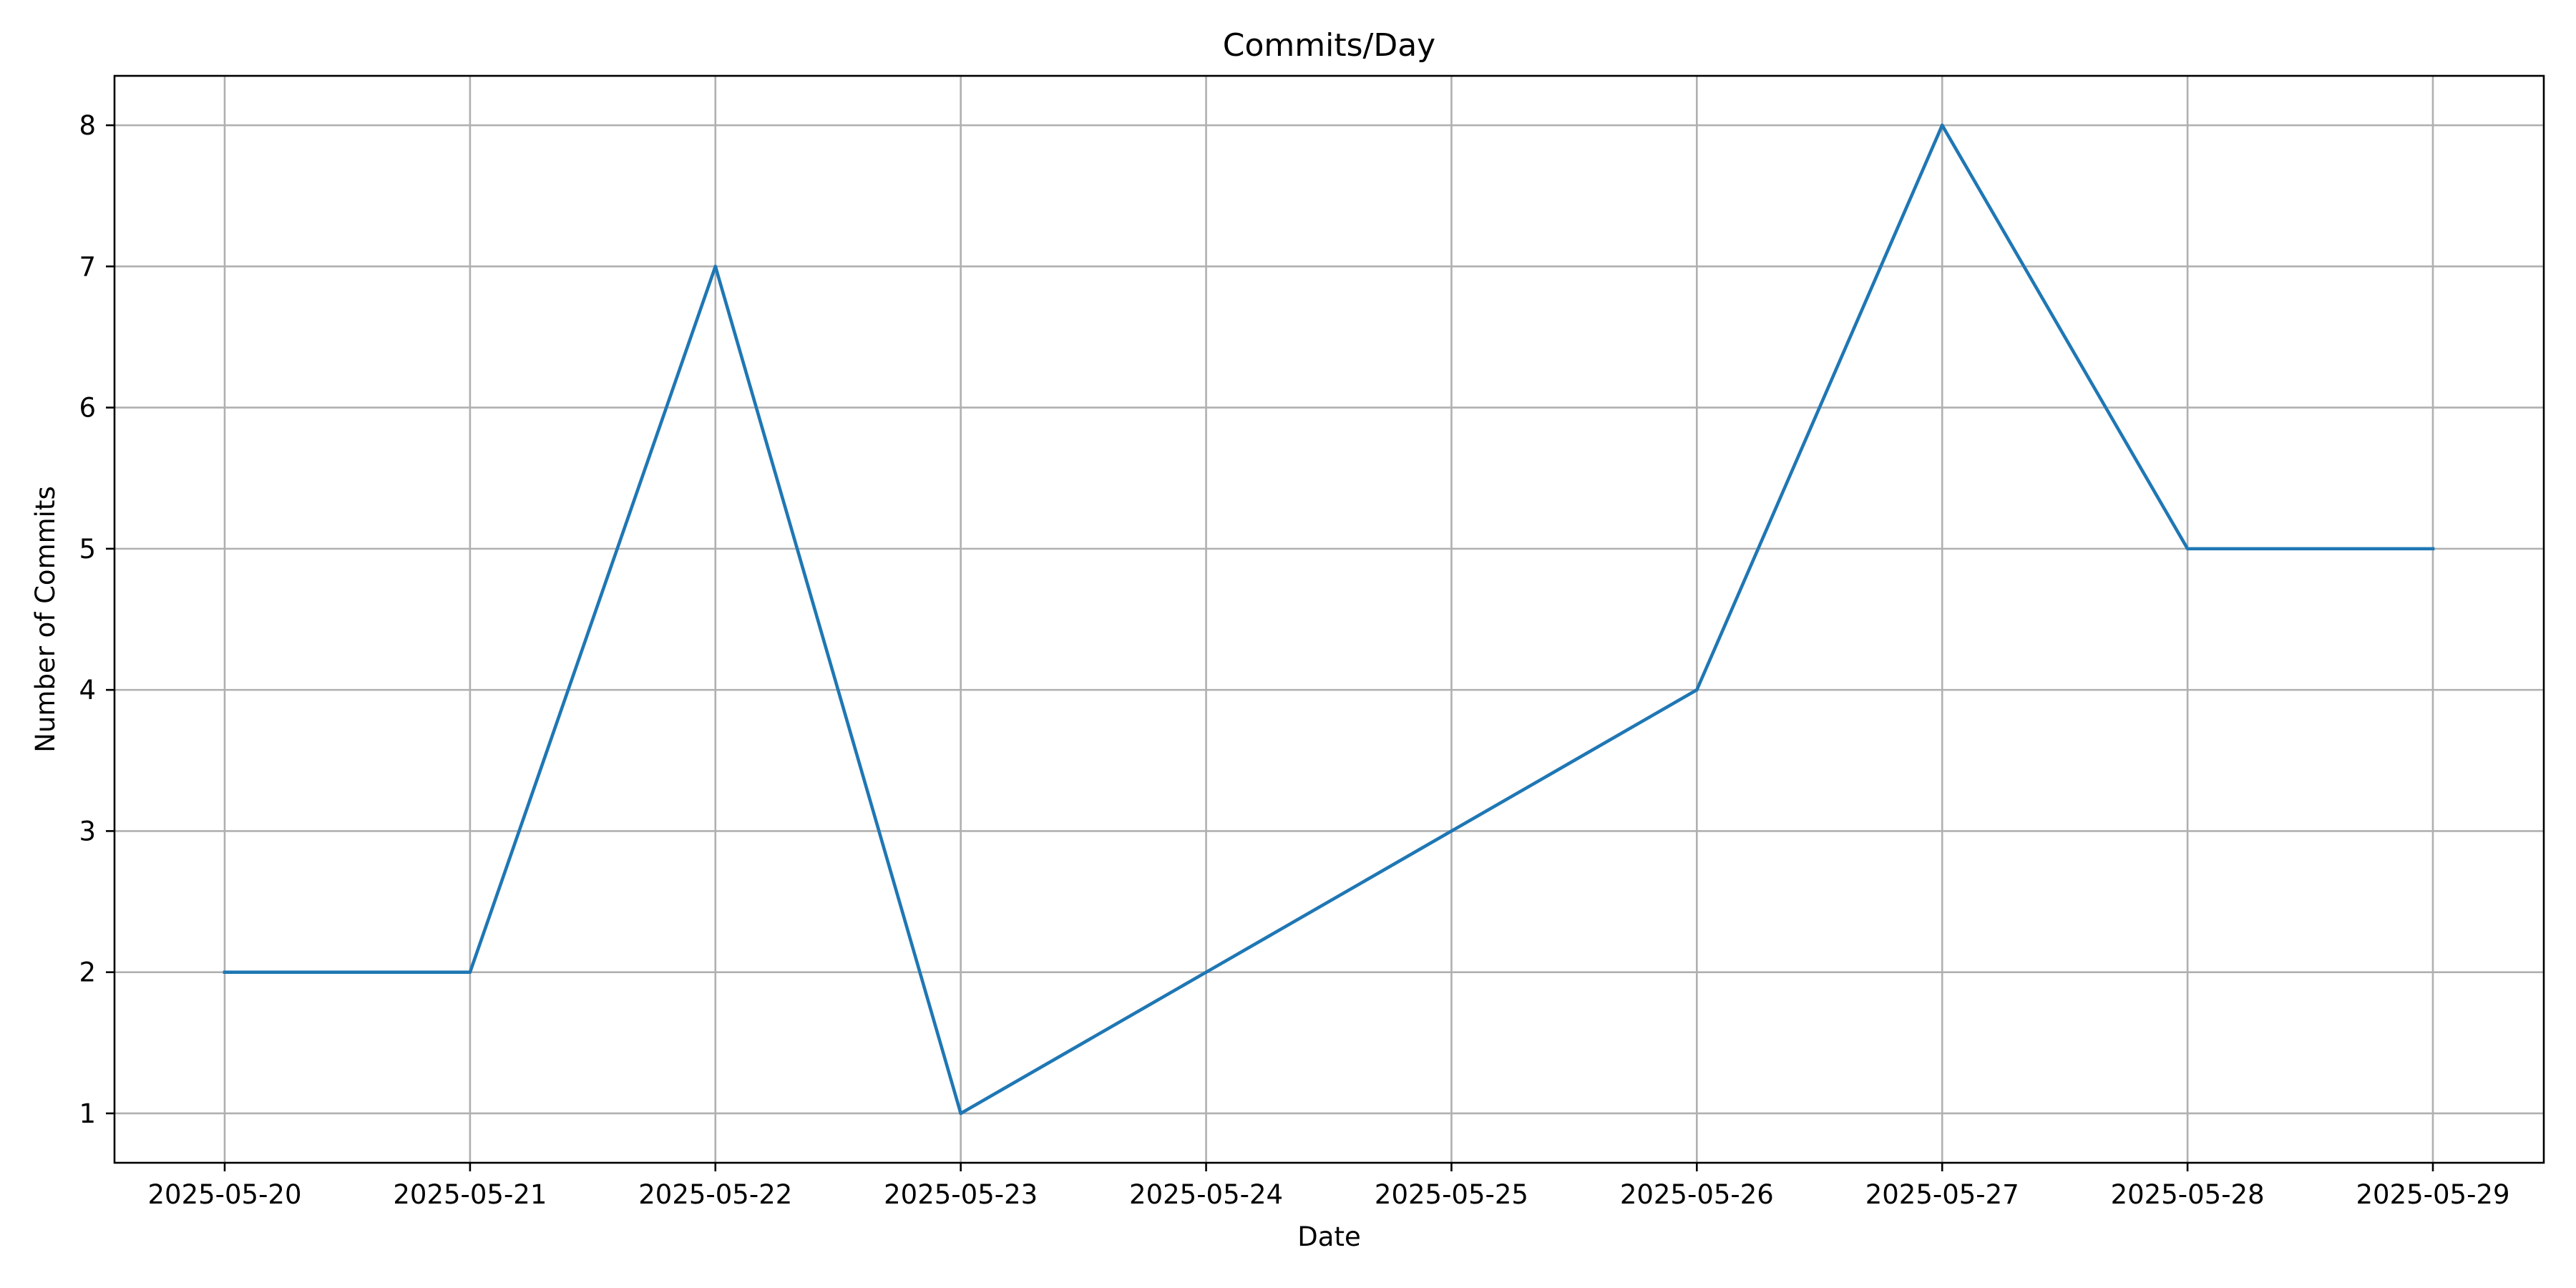 This screenshot has width=2576, height=1288. I want to click on y-tick-label: 2, so click(87, 972).